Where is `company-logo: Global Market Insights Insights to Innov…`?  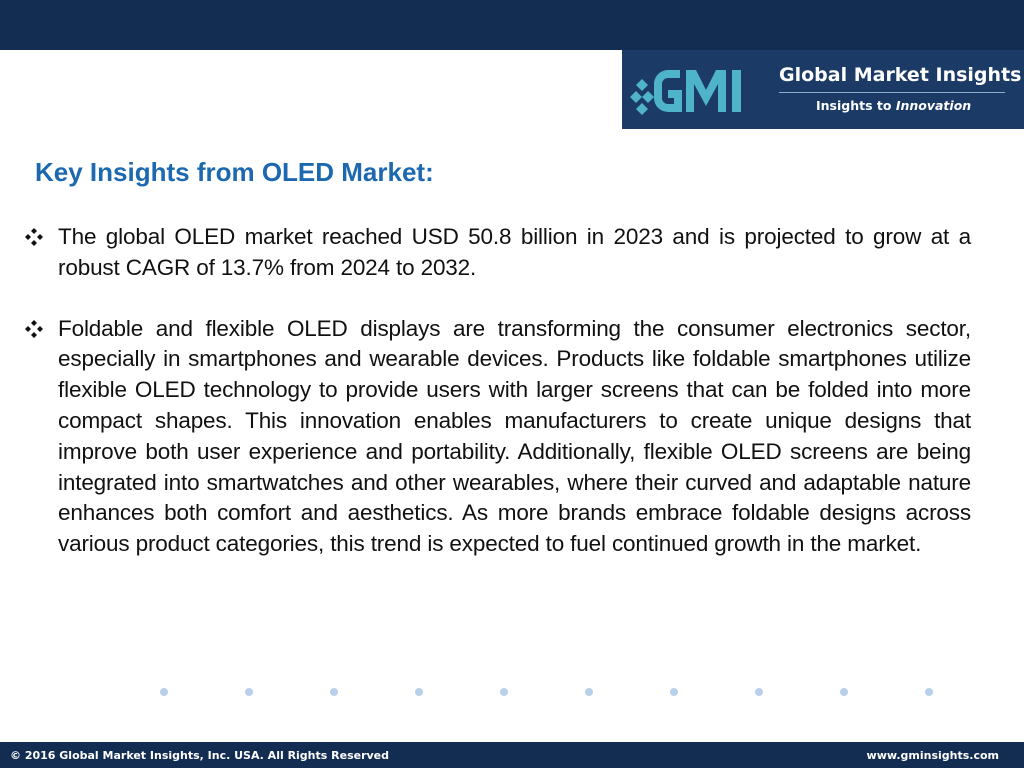 company-logo: Global Market Insights Insights to Innov… is located at coordinates (823, 89).